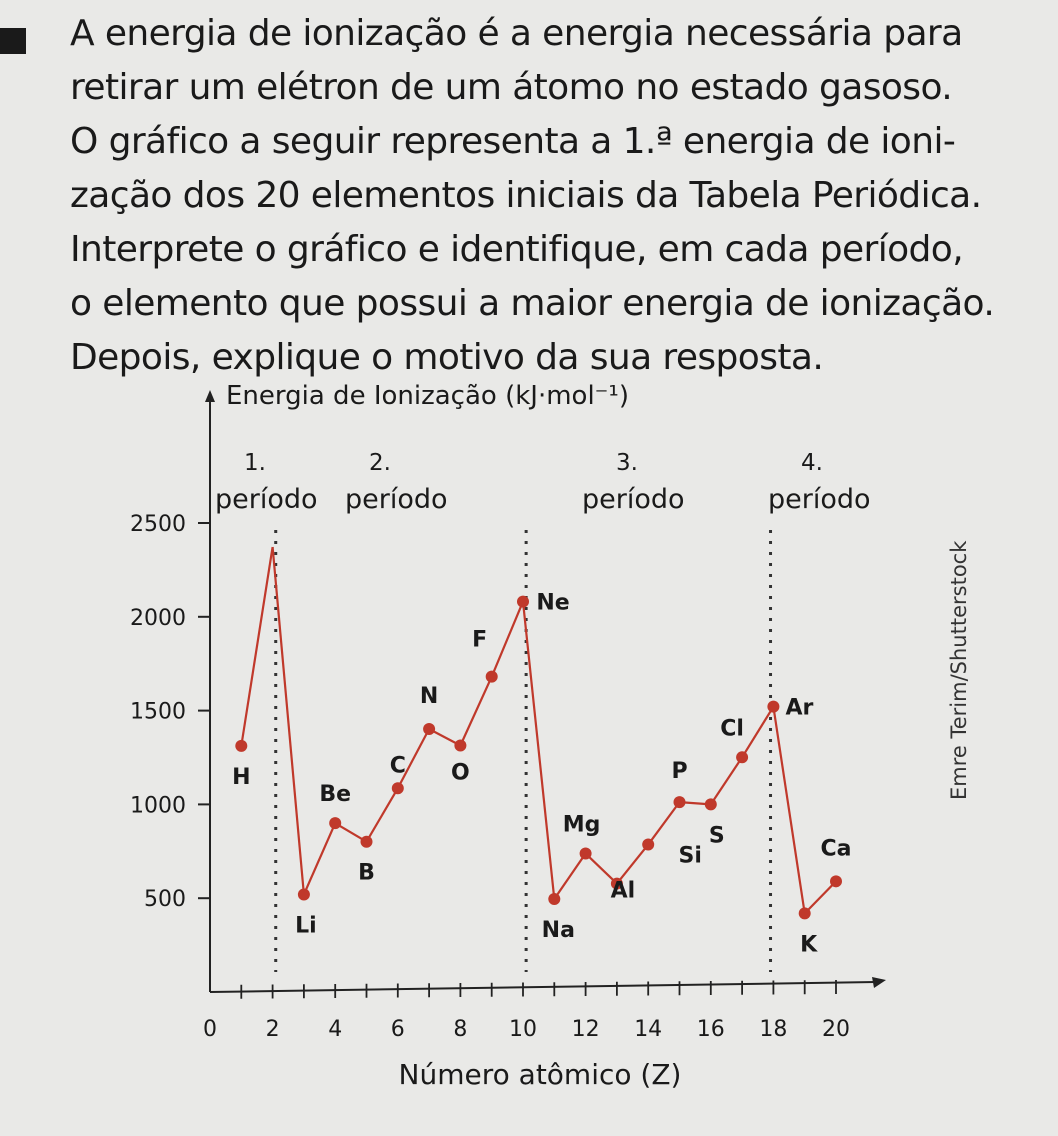 The height and width of the screenshot is (1136, 1058). I want to click on element-label: Mg, so click(582, 825).